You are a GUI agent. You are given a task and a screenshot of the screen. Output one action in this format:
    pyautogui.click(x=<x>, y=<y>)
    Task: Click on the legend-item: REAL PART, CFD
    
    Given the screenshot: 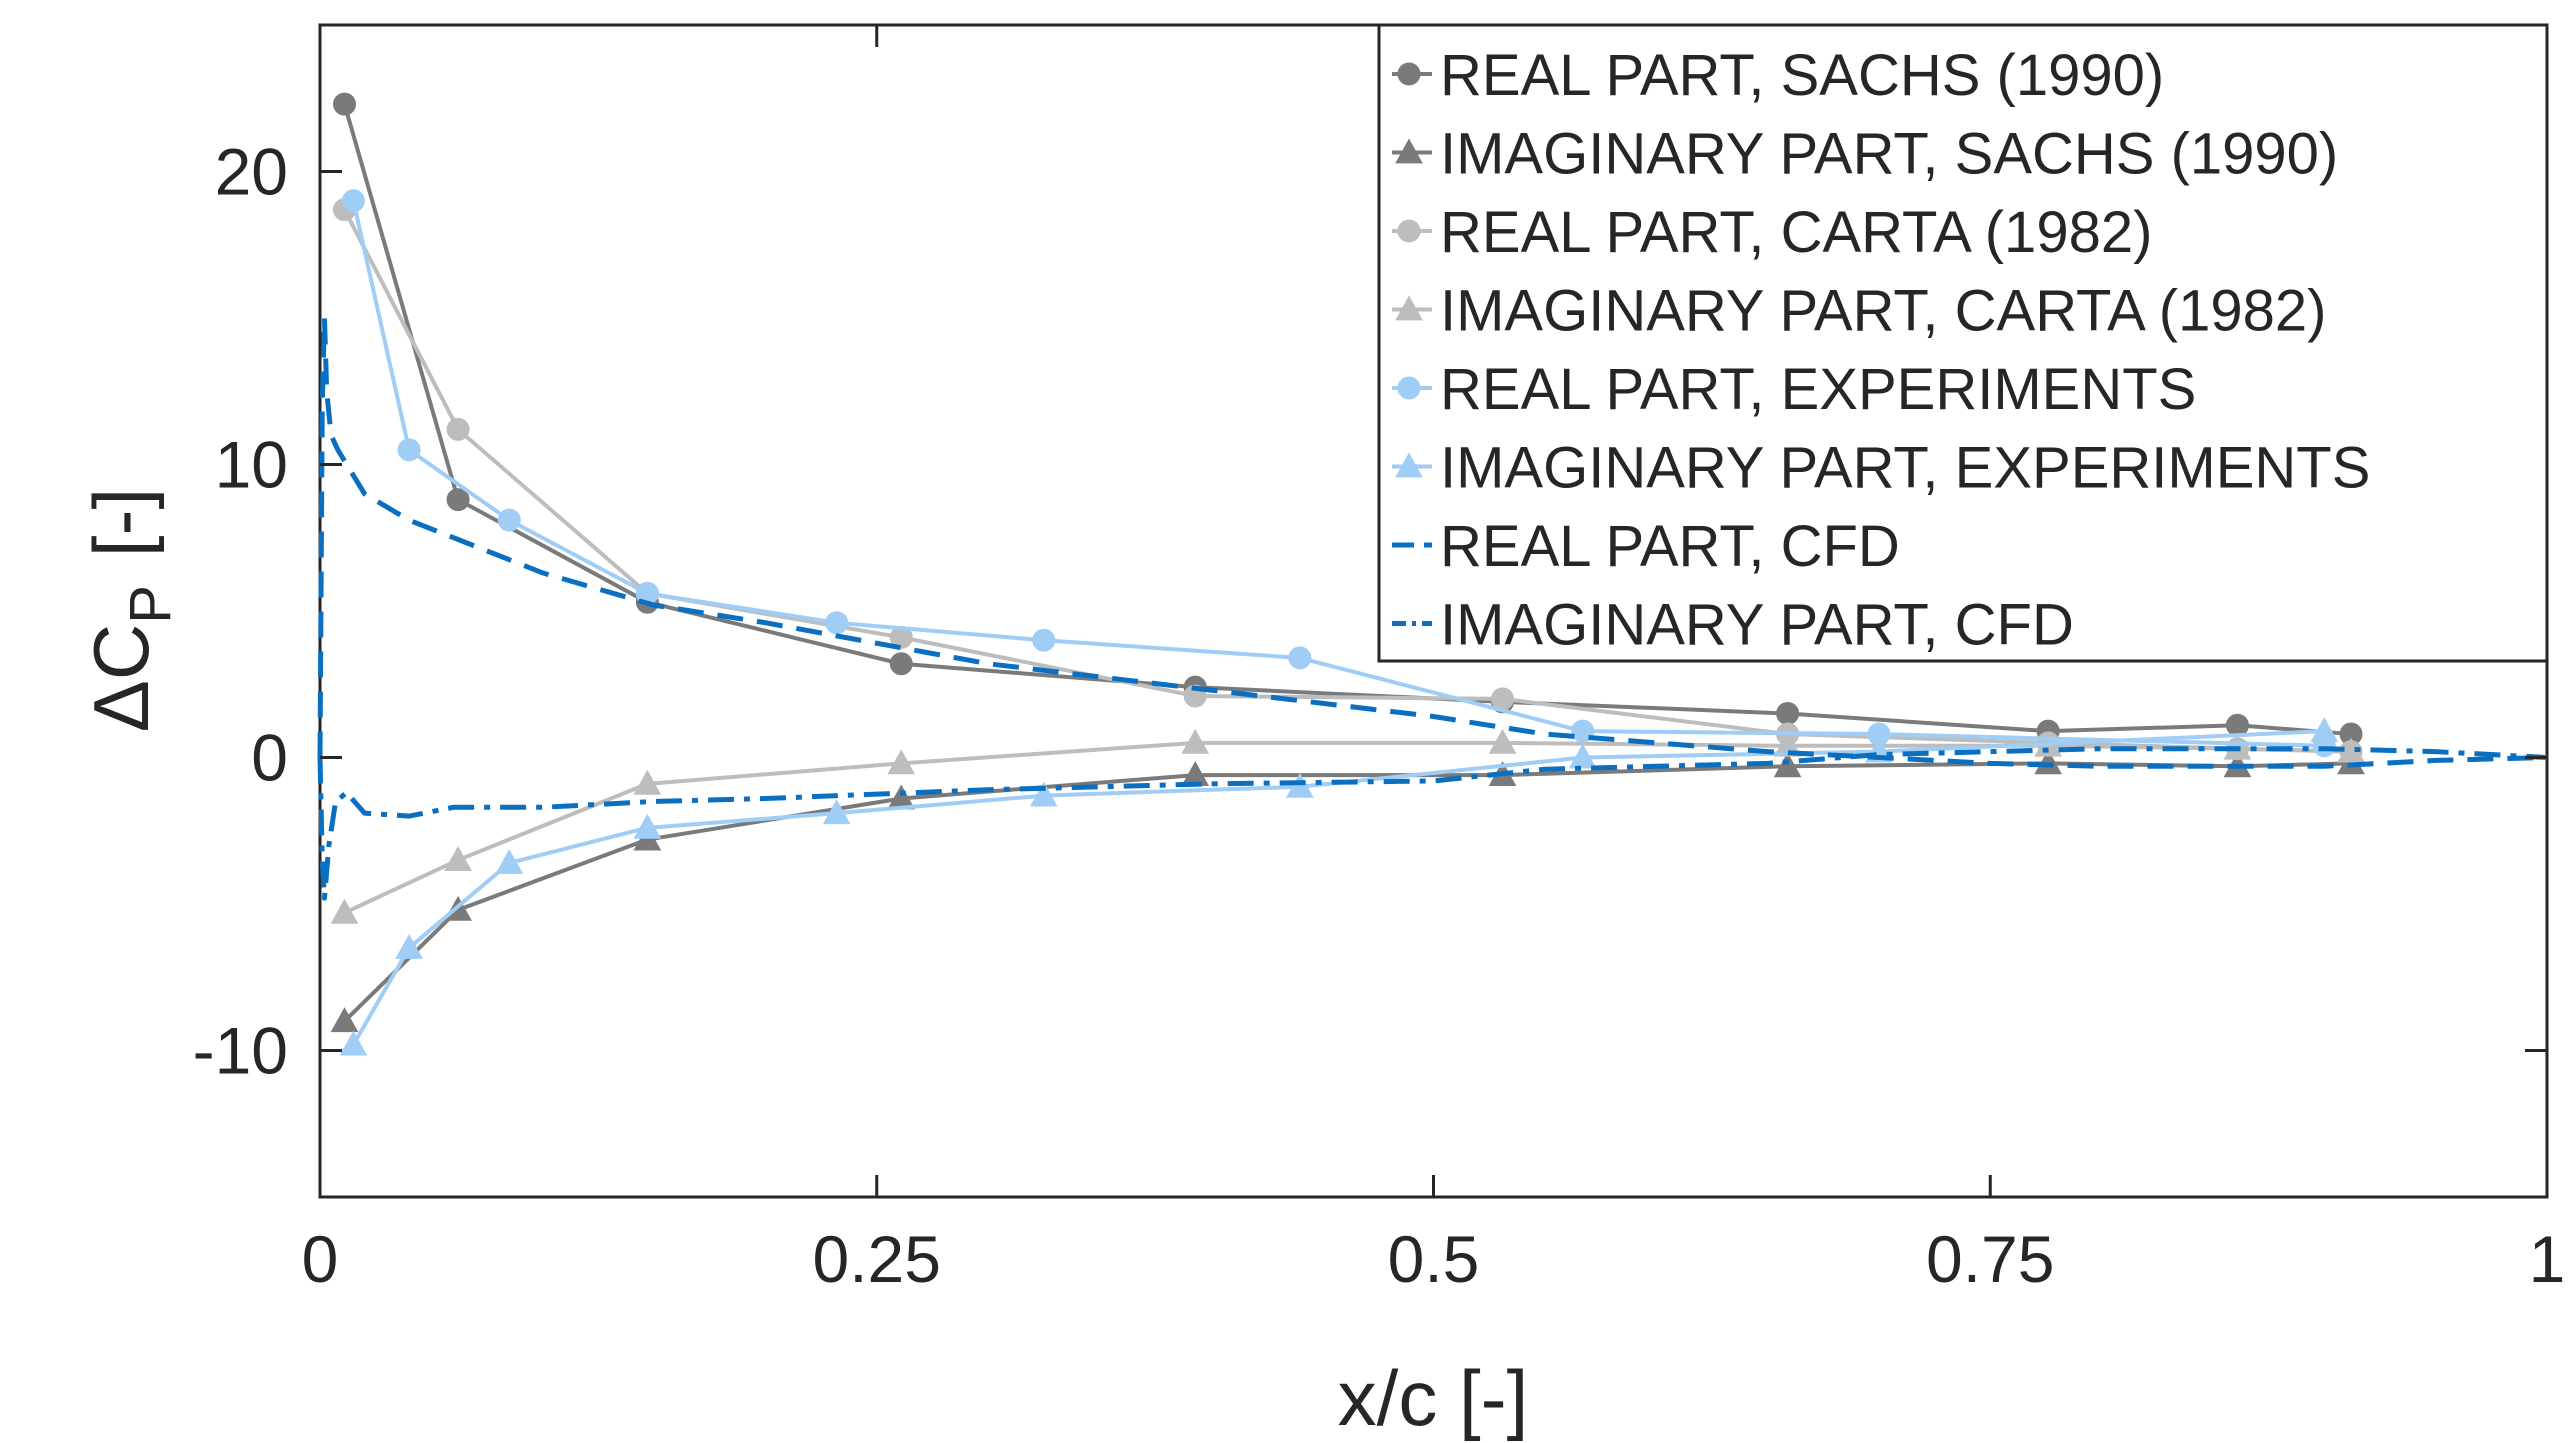 What is the action you would take?
    pyautogui.click(x=1646, y=546)
    